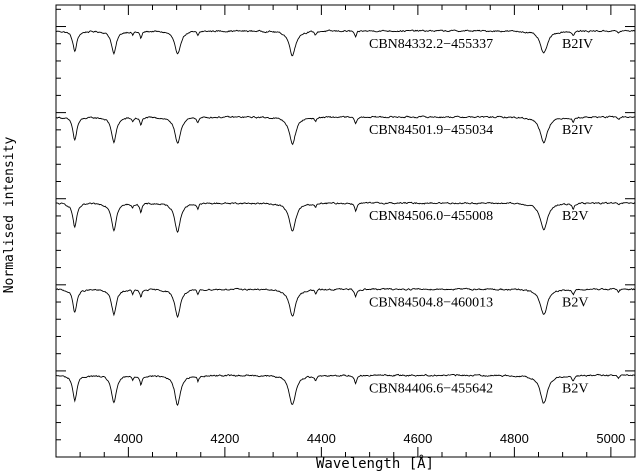 This screenshot has width=636, height=473. Describe the element at coordinates (431, 388) in the screenshot. I see `star-name-label: CBN84406.6−455642` at that location.